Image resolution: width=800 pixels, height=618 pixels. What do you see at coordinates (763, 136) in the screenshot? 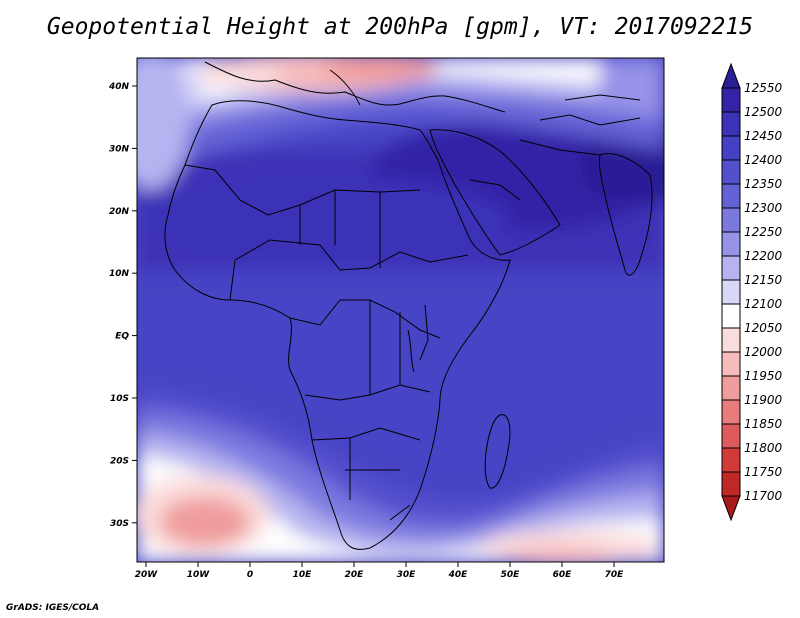
I see `colorbar-label: 12450` at bounding box center [763, 136].